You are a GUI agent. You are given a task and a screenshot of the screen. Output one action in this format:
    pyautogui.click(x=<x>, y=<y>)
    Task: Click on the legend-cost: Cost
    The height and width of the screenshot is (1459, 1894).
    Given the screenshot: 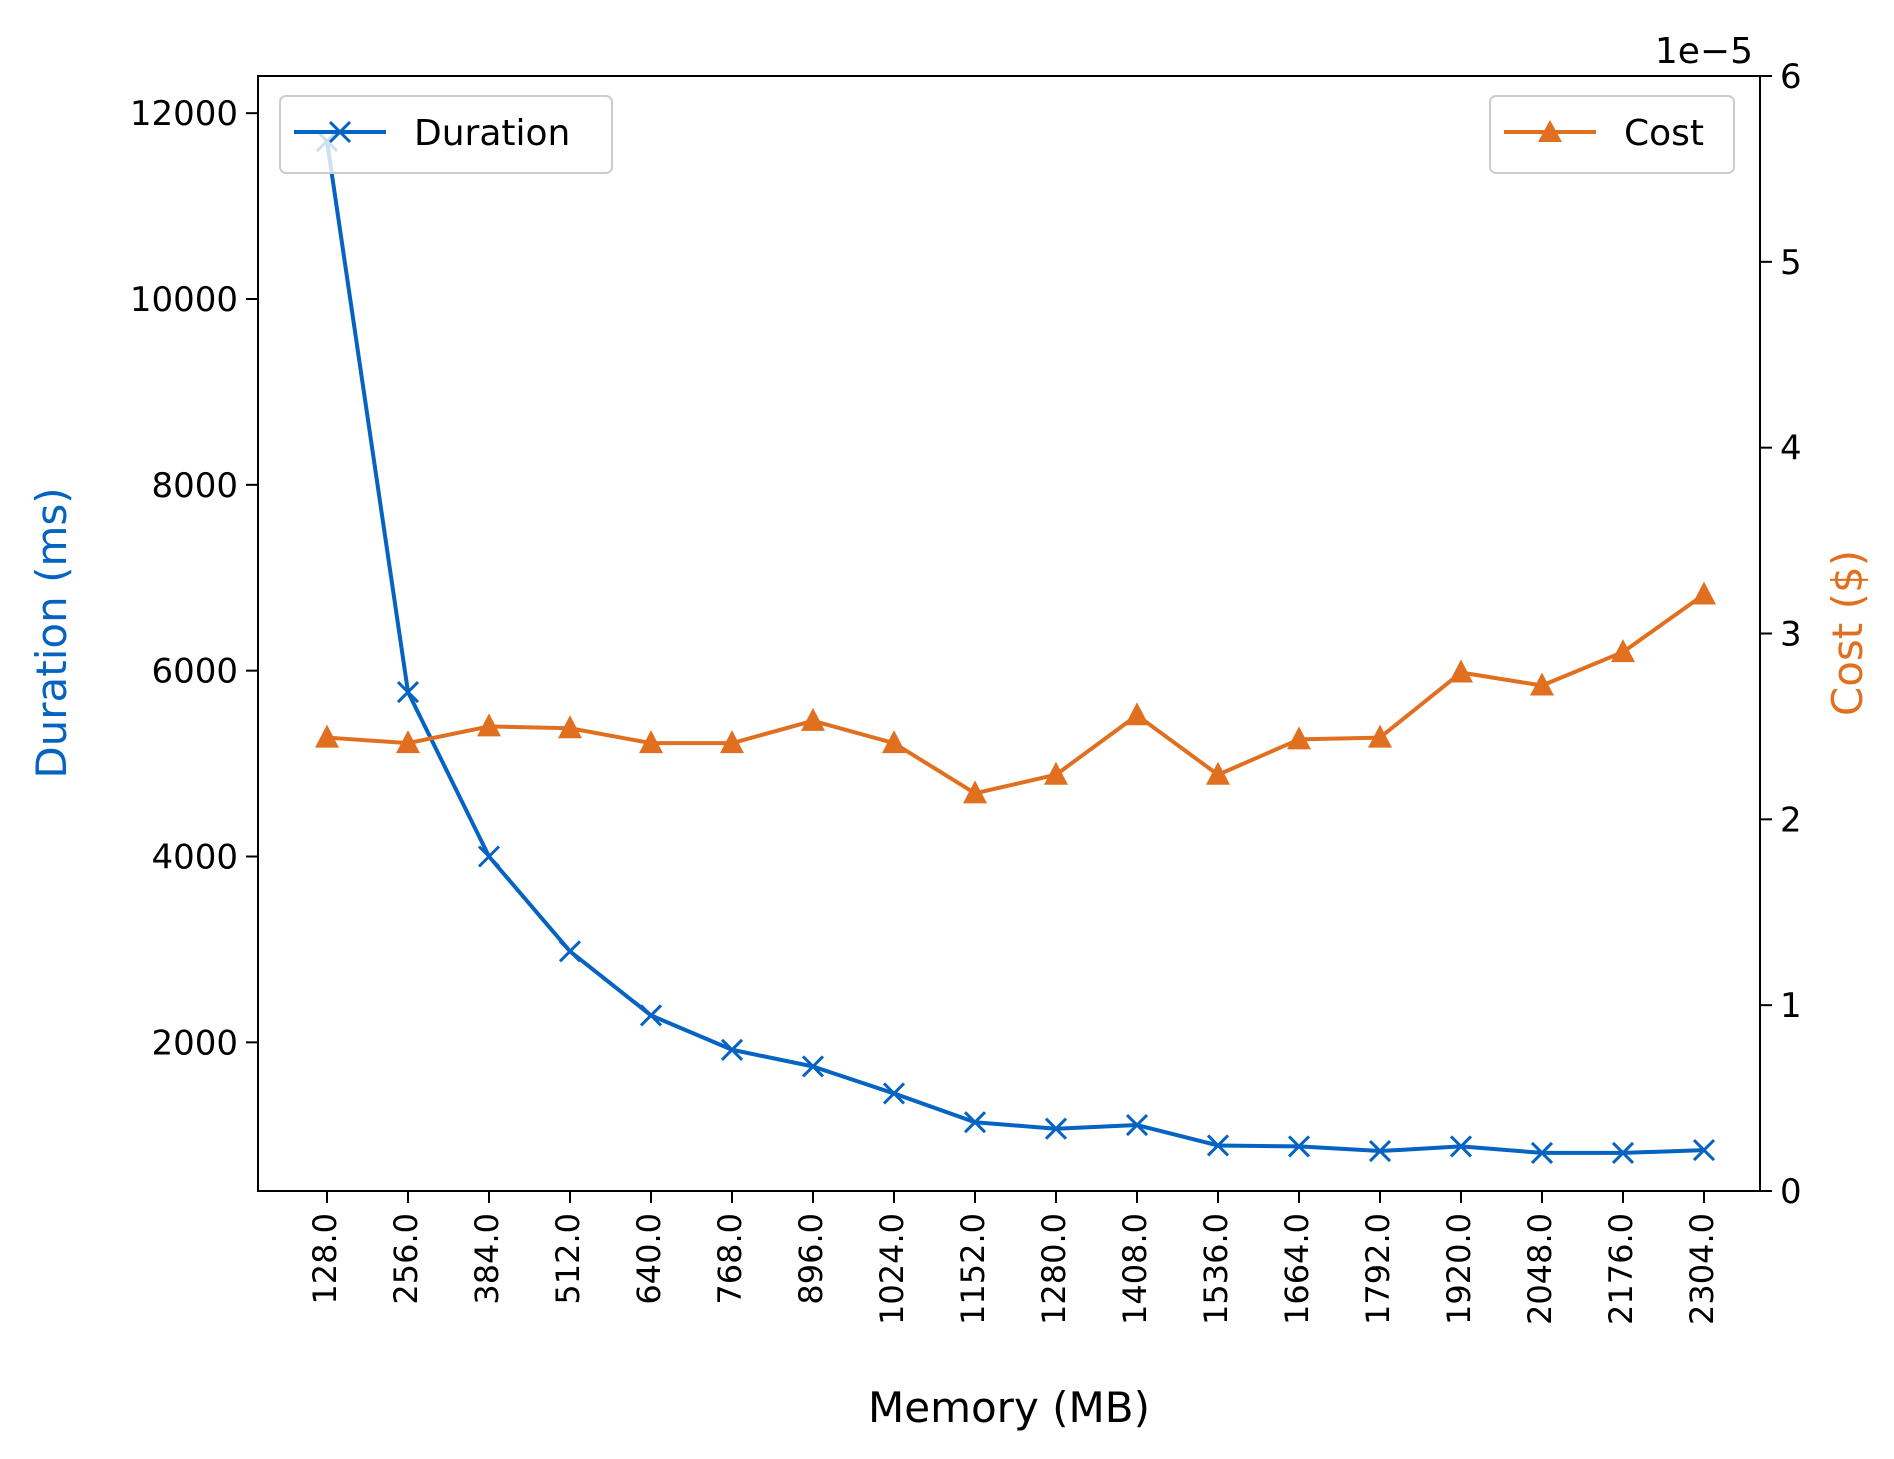 What is the action you would take?
    pyautogui.click(x=1612, y=134)
    